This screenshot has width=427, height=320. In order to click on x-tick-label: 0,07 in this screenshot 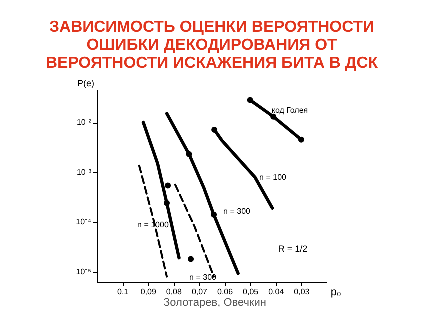, I will do `click(200, 292)`.